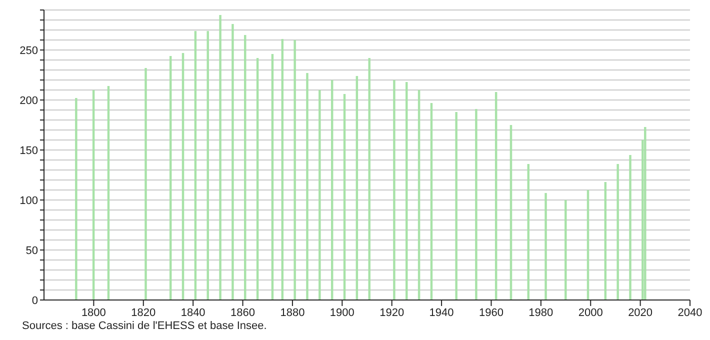 This screenshot has width=710, height=340. What do you see at coordinates (342, 312) in the screenshot?
I see `x-tick-label: 1900` at bounding box center [342, 312].